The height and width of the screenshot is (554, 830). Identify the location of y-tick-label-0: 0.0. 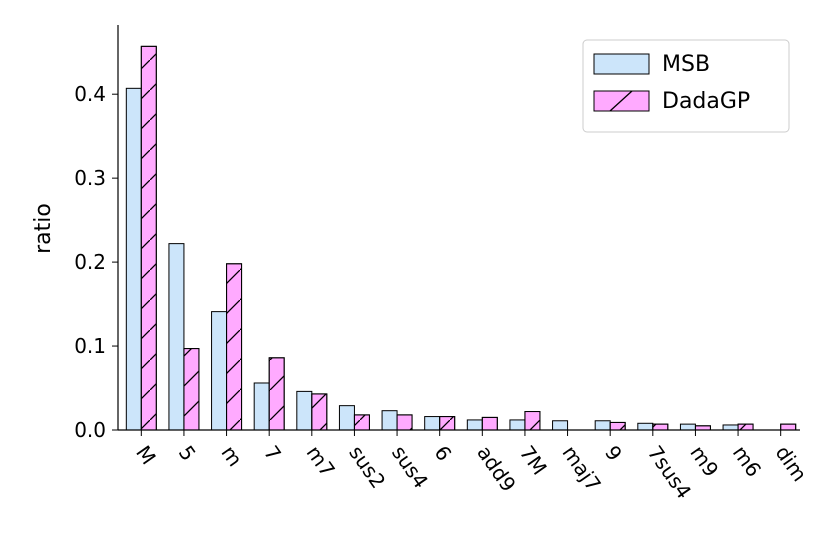
(90, 430).